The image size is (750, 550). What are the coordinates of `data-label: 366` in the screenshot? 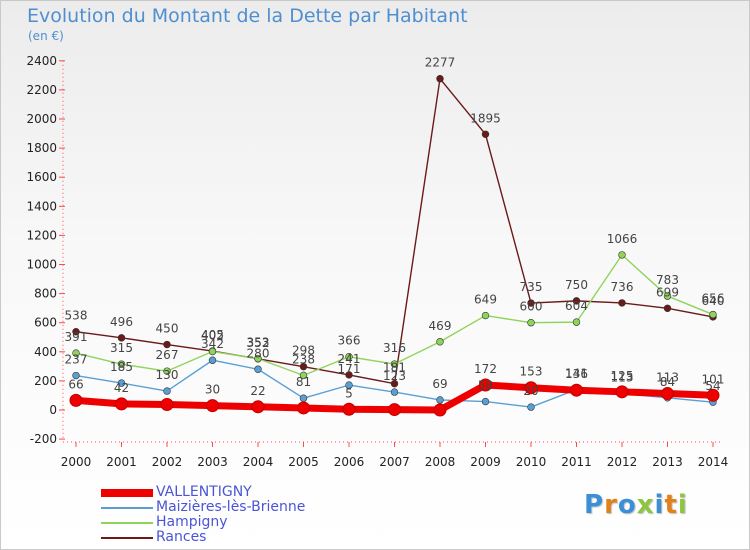 It's located at (349, 341).